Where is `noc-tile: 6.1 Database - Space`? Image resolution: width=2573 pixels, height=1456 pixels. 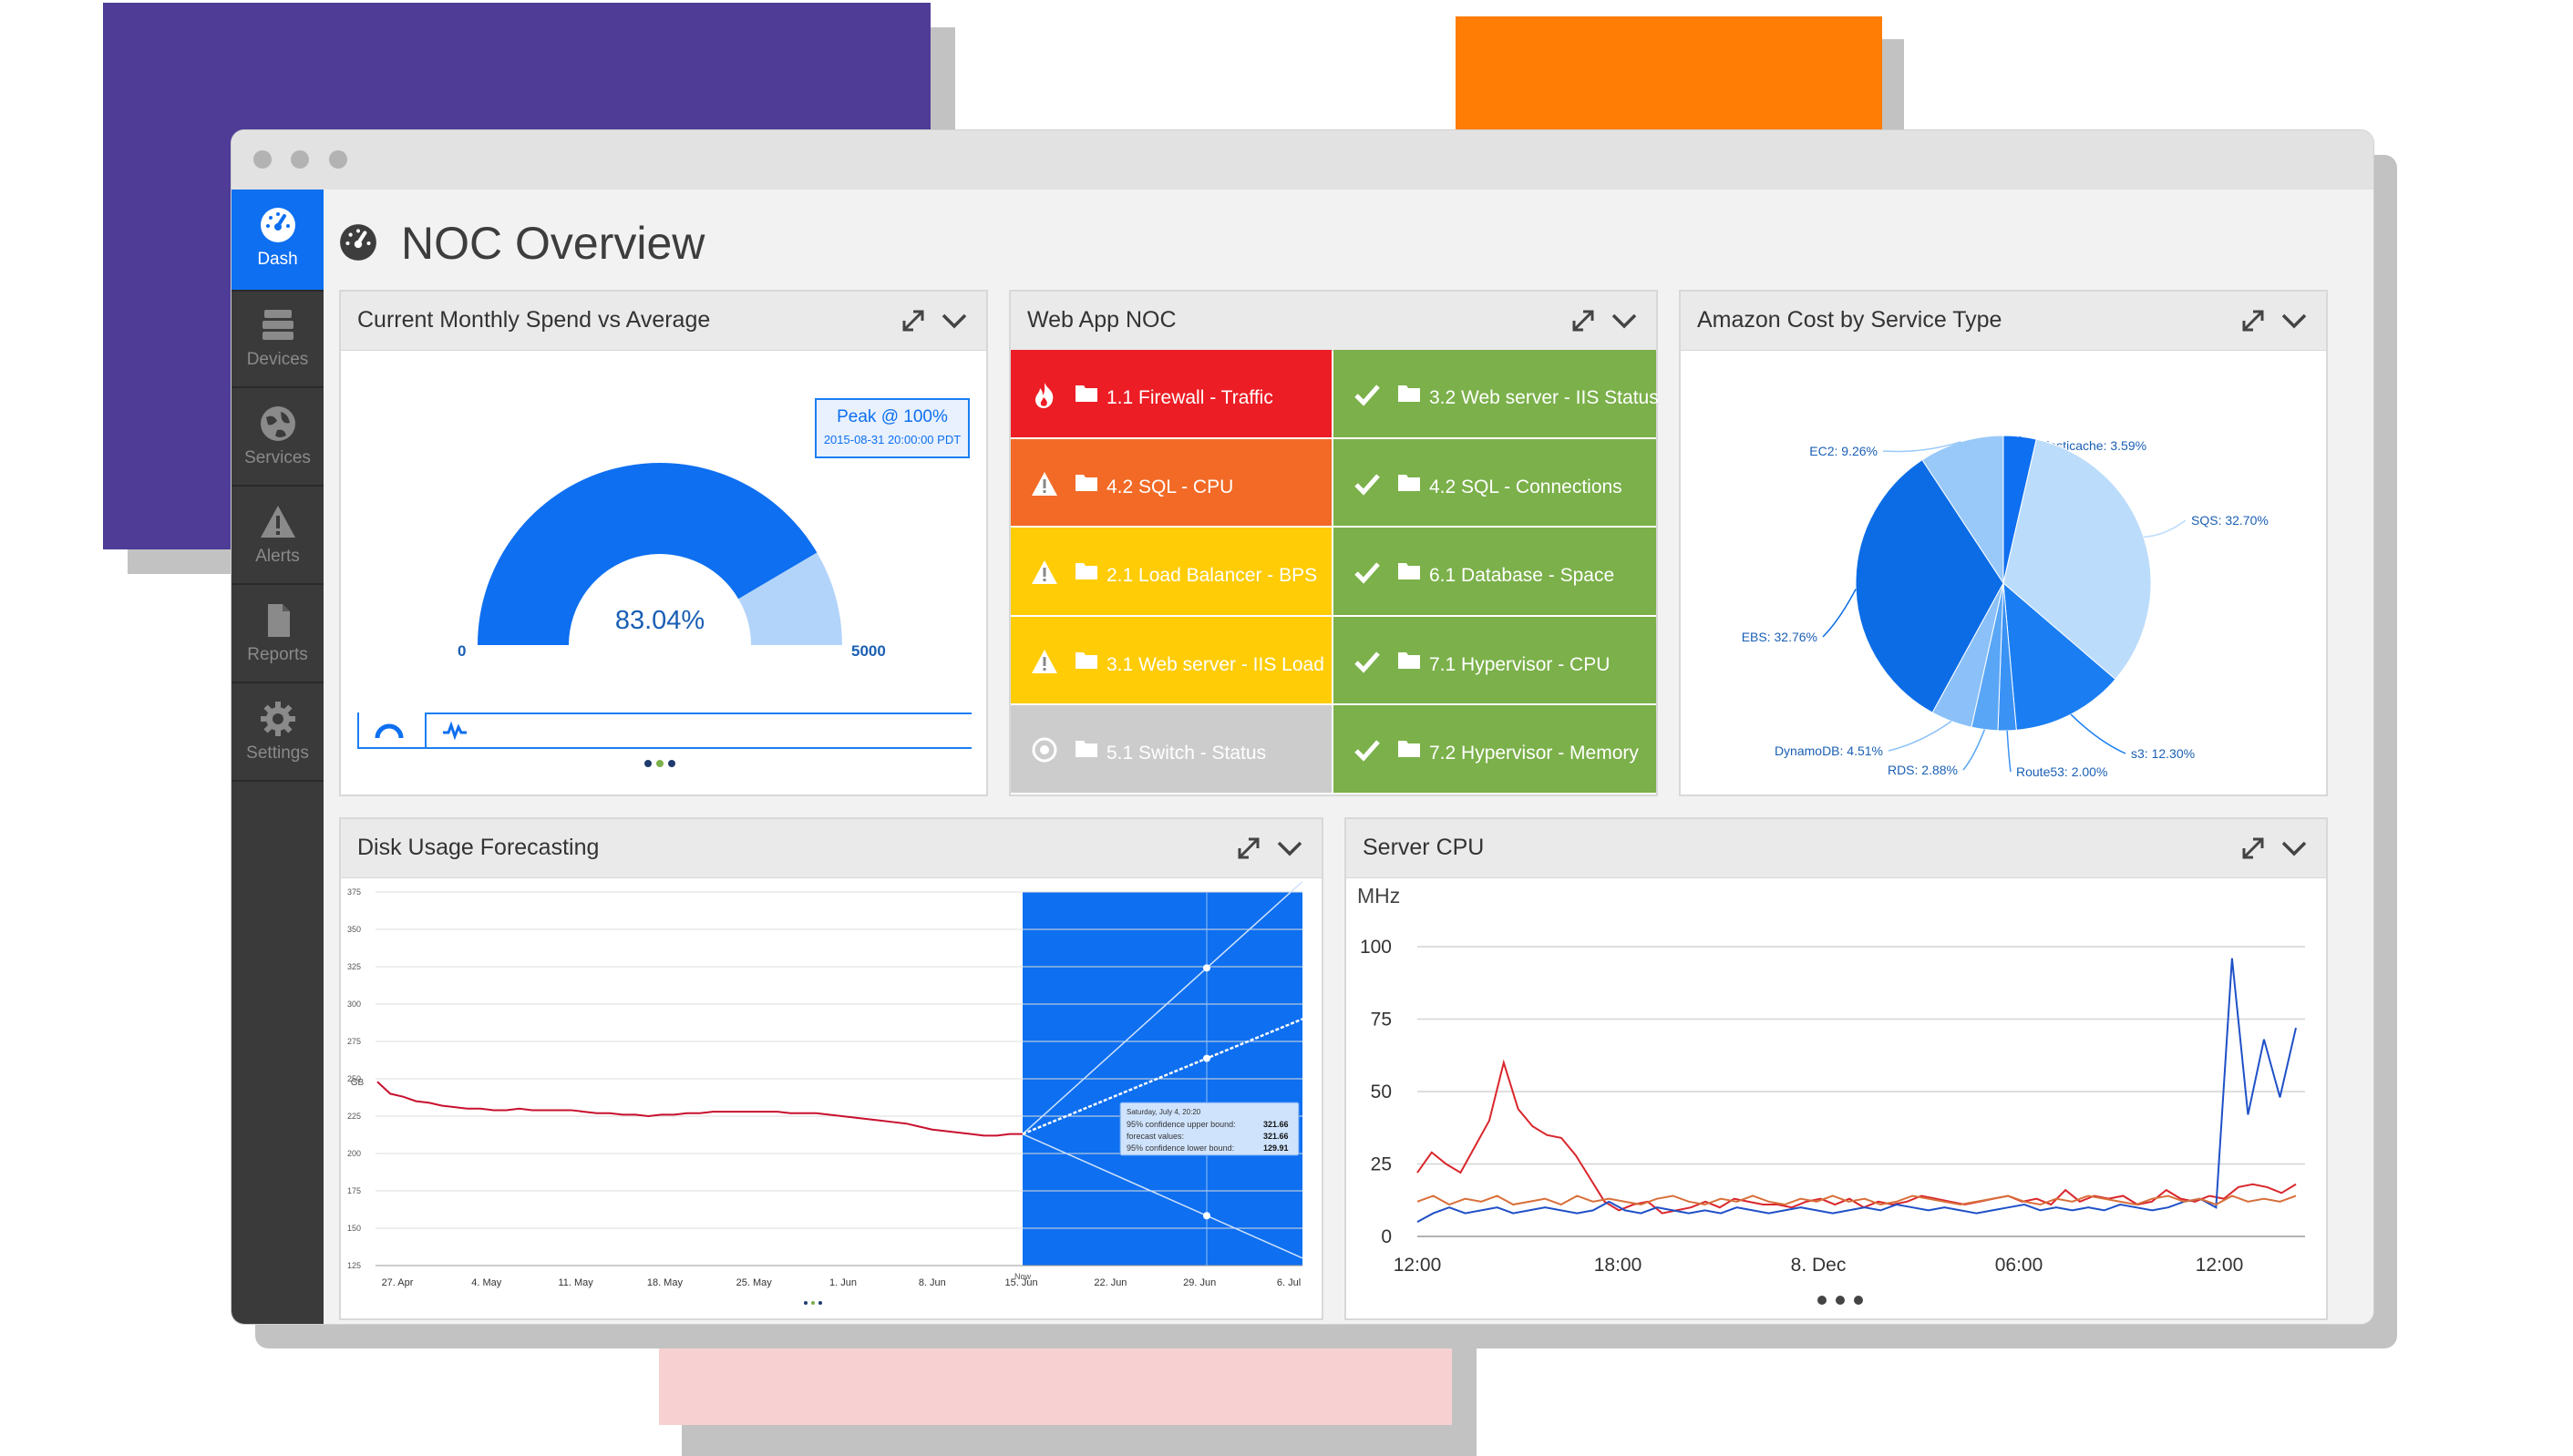
noc-tile: 6.1 Database - Space is located at coordinates (1494, 571).